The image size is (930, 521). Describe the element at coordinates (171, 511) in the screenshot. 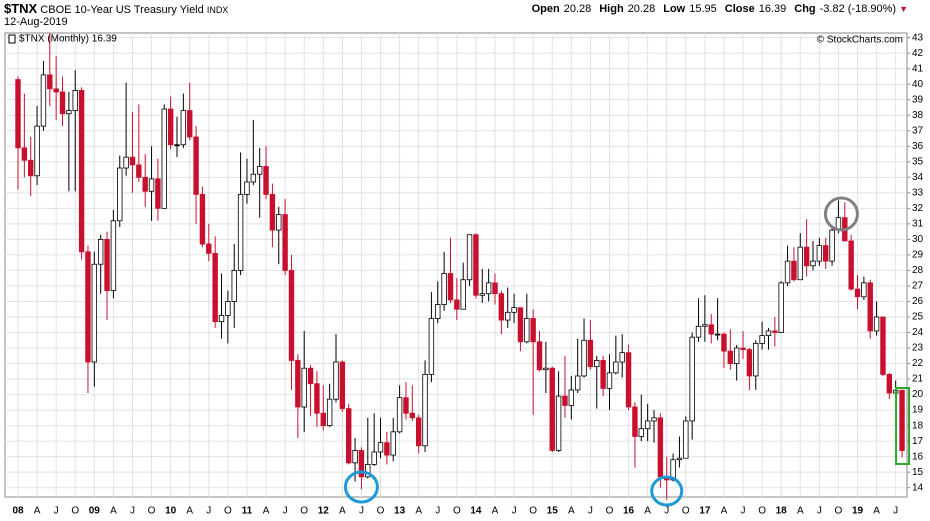

I see `x-tick-label: 10` at that location.